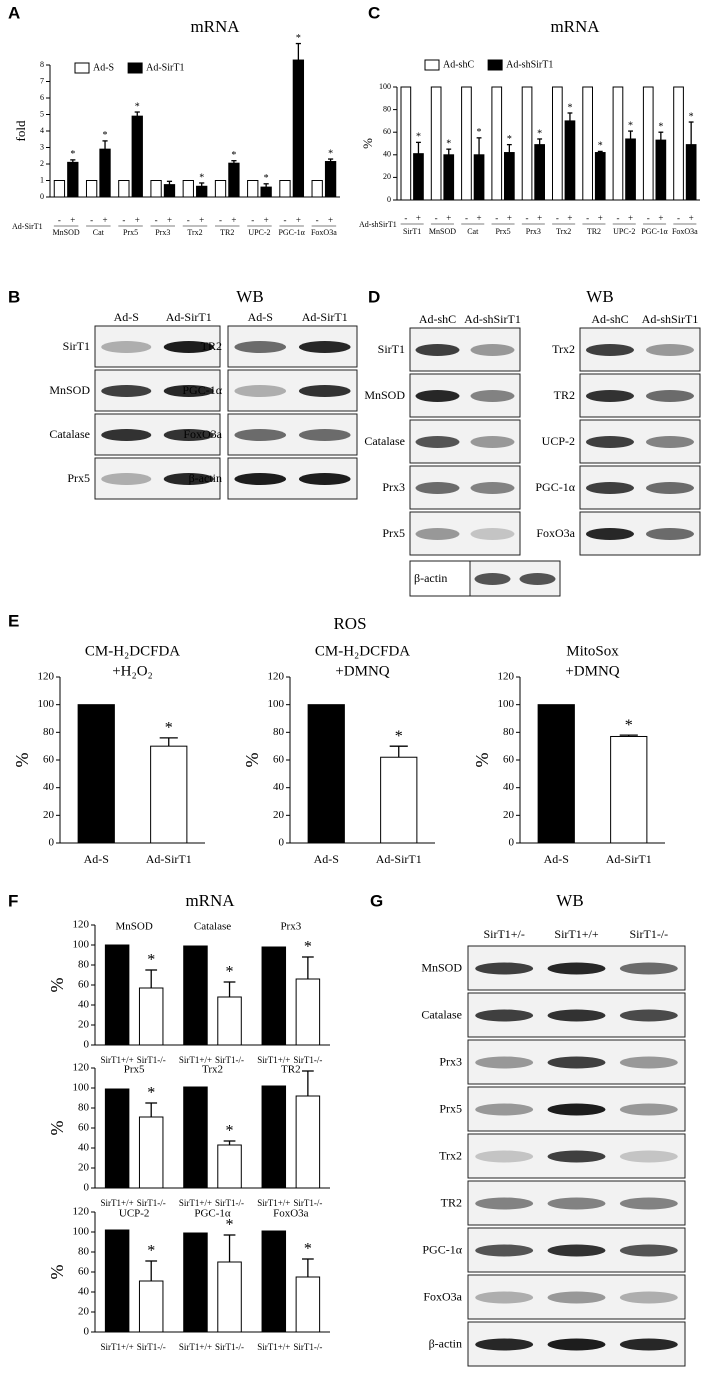 This screenshot has width=705, height=1374. Describe the element at coordinates (13, 900) in the screenshot. I see `panel-letter: F` at that location.